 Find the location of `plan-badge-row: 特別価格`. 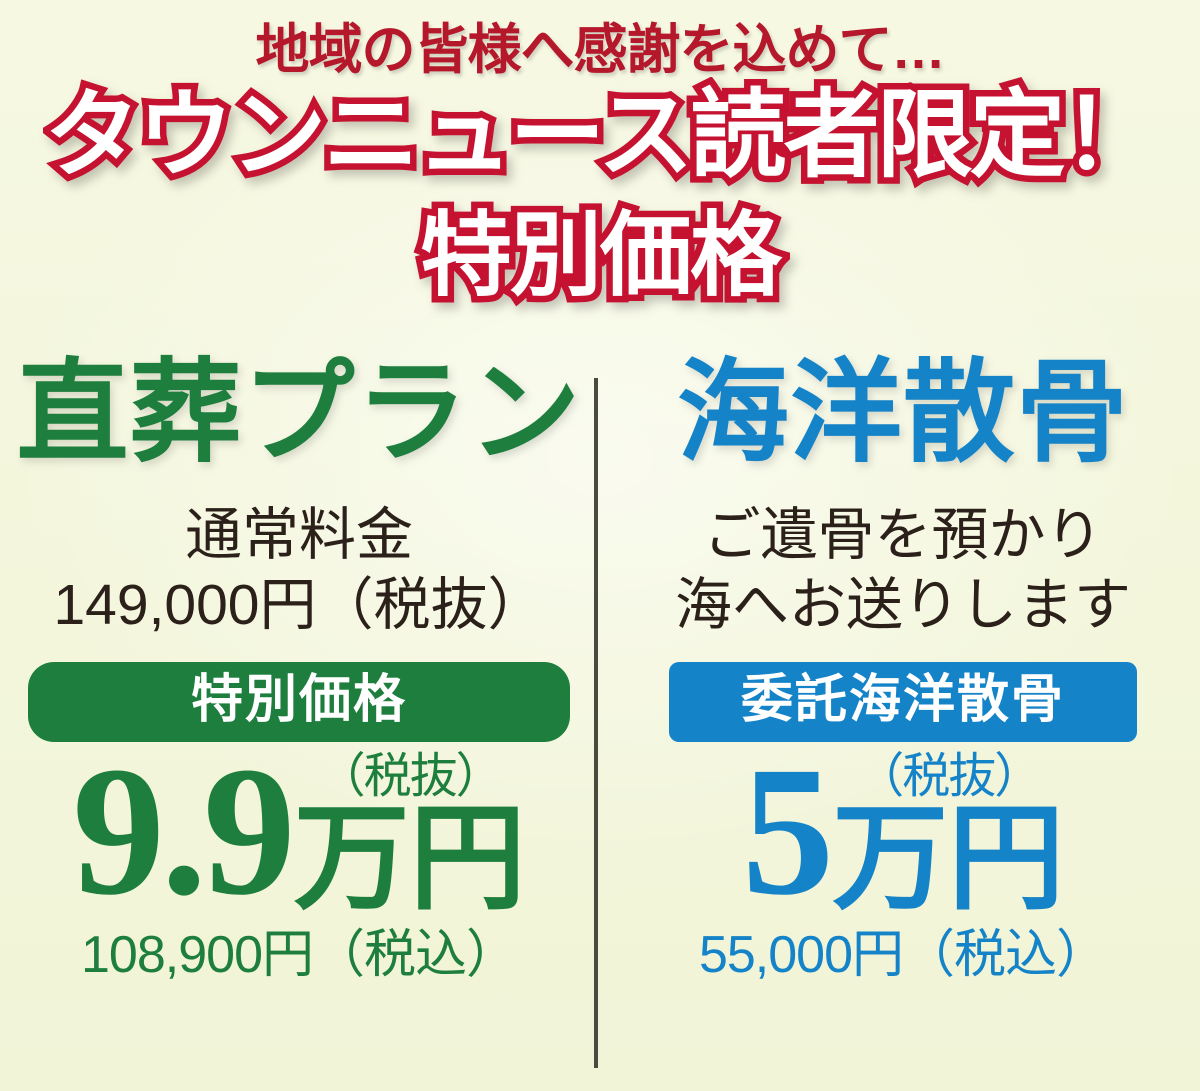

plan-badge-row: 特別価格 is located at coordinates (299, 702).